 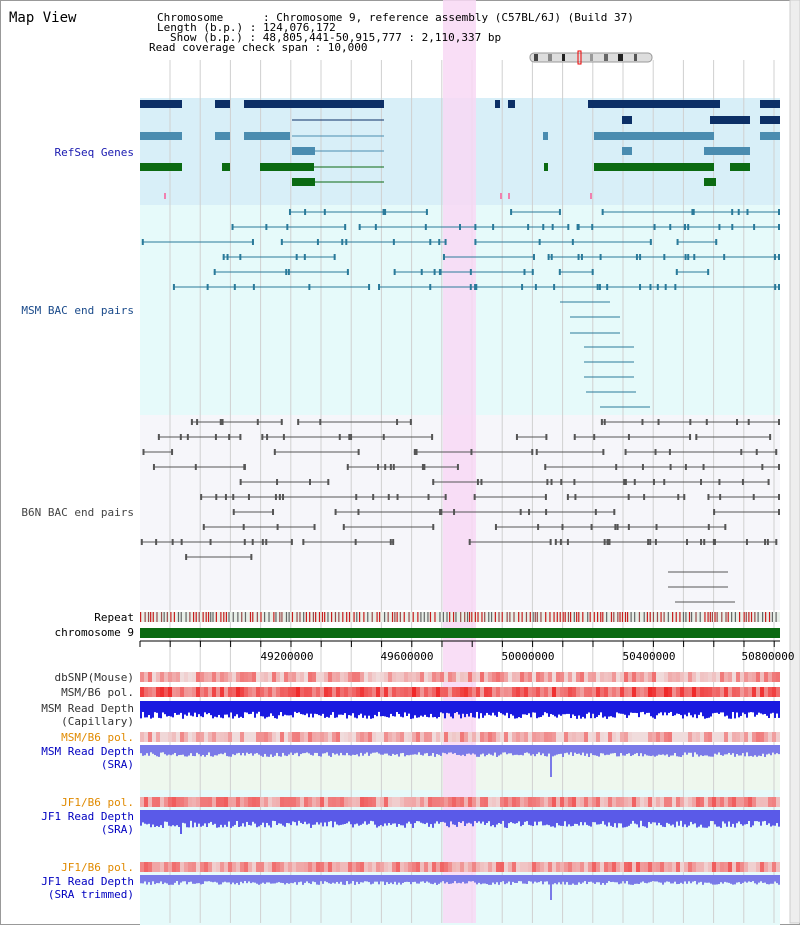 I want to click on axis-tick-4: 50400000, so click(x=649, y=656).